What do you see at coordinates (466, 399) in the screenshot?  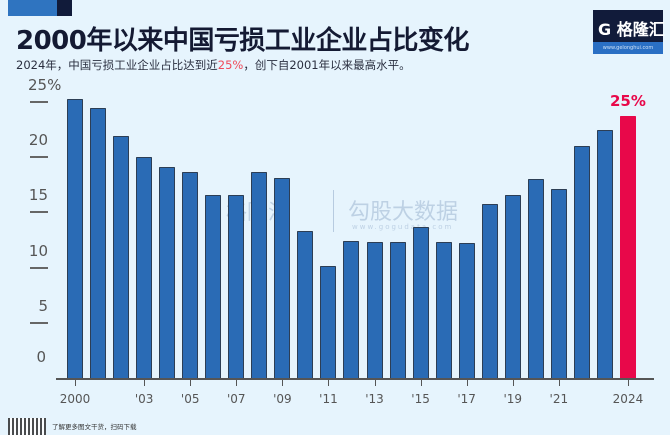 I see `x-axis-label: '17` at bounding box center [466, 399].